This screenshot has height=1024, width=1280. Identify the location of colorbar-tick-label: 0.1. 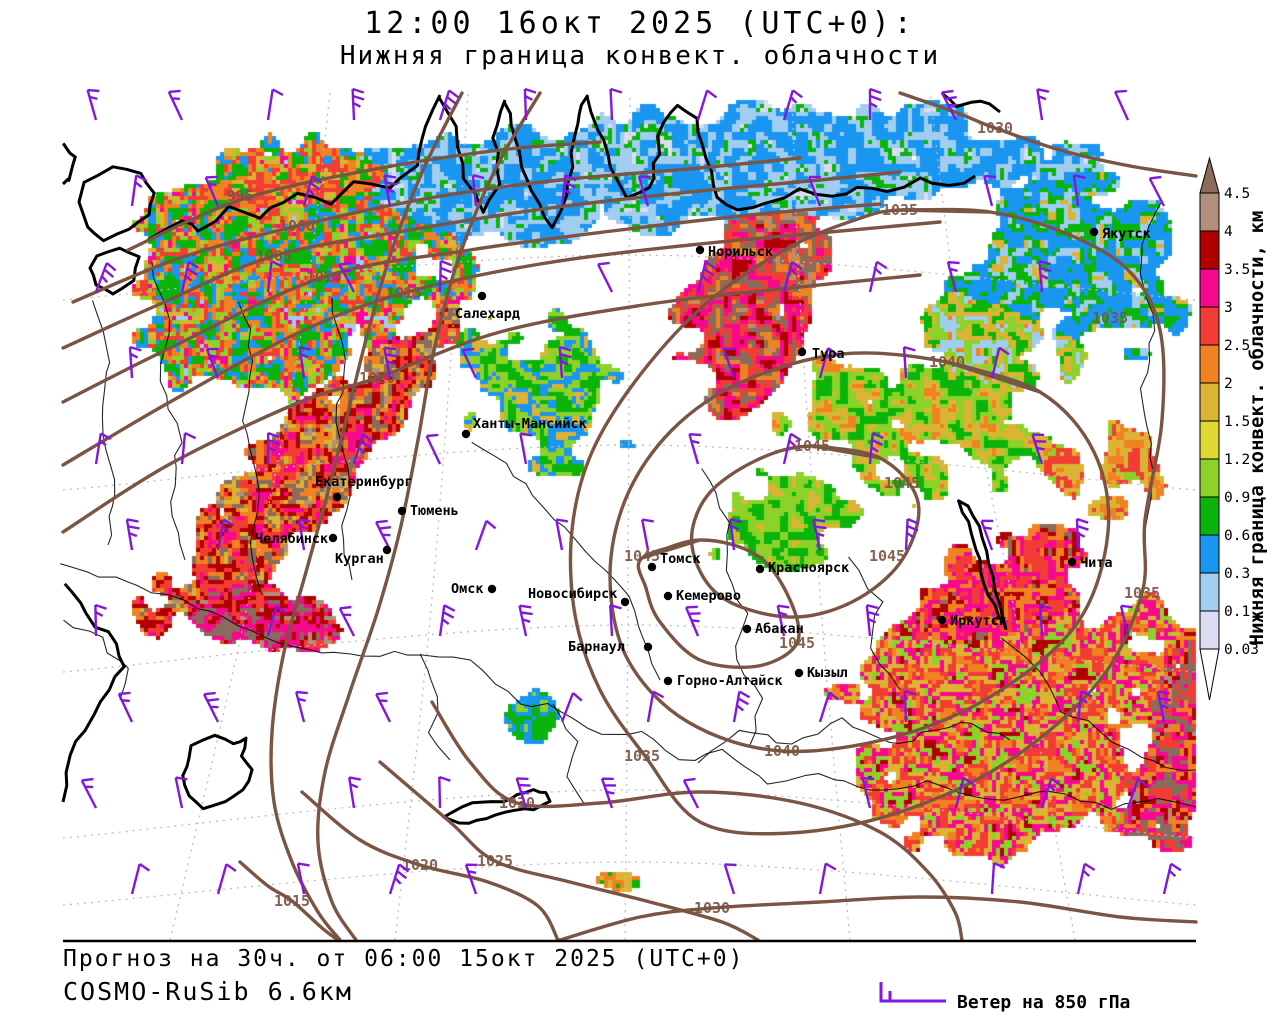
(1237, 612).